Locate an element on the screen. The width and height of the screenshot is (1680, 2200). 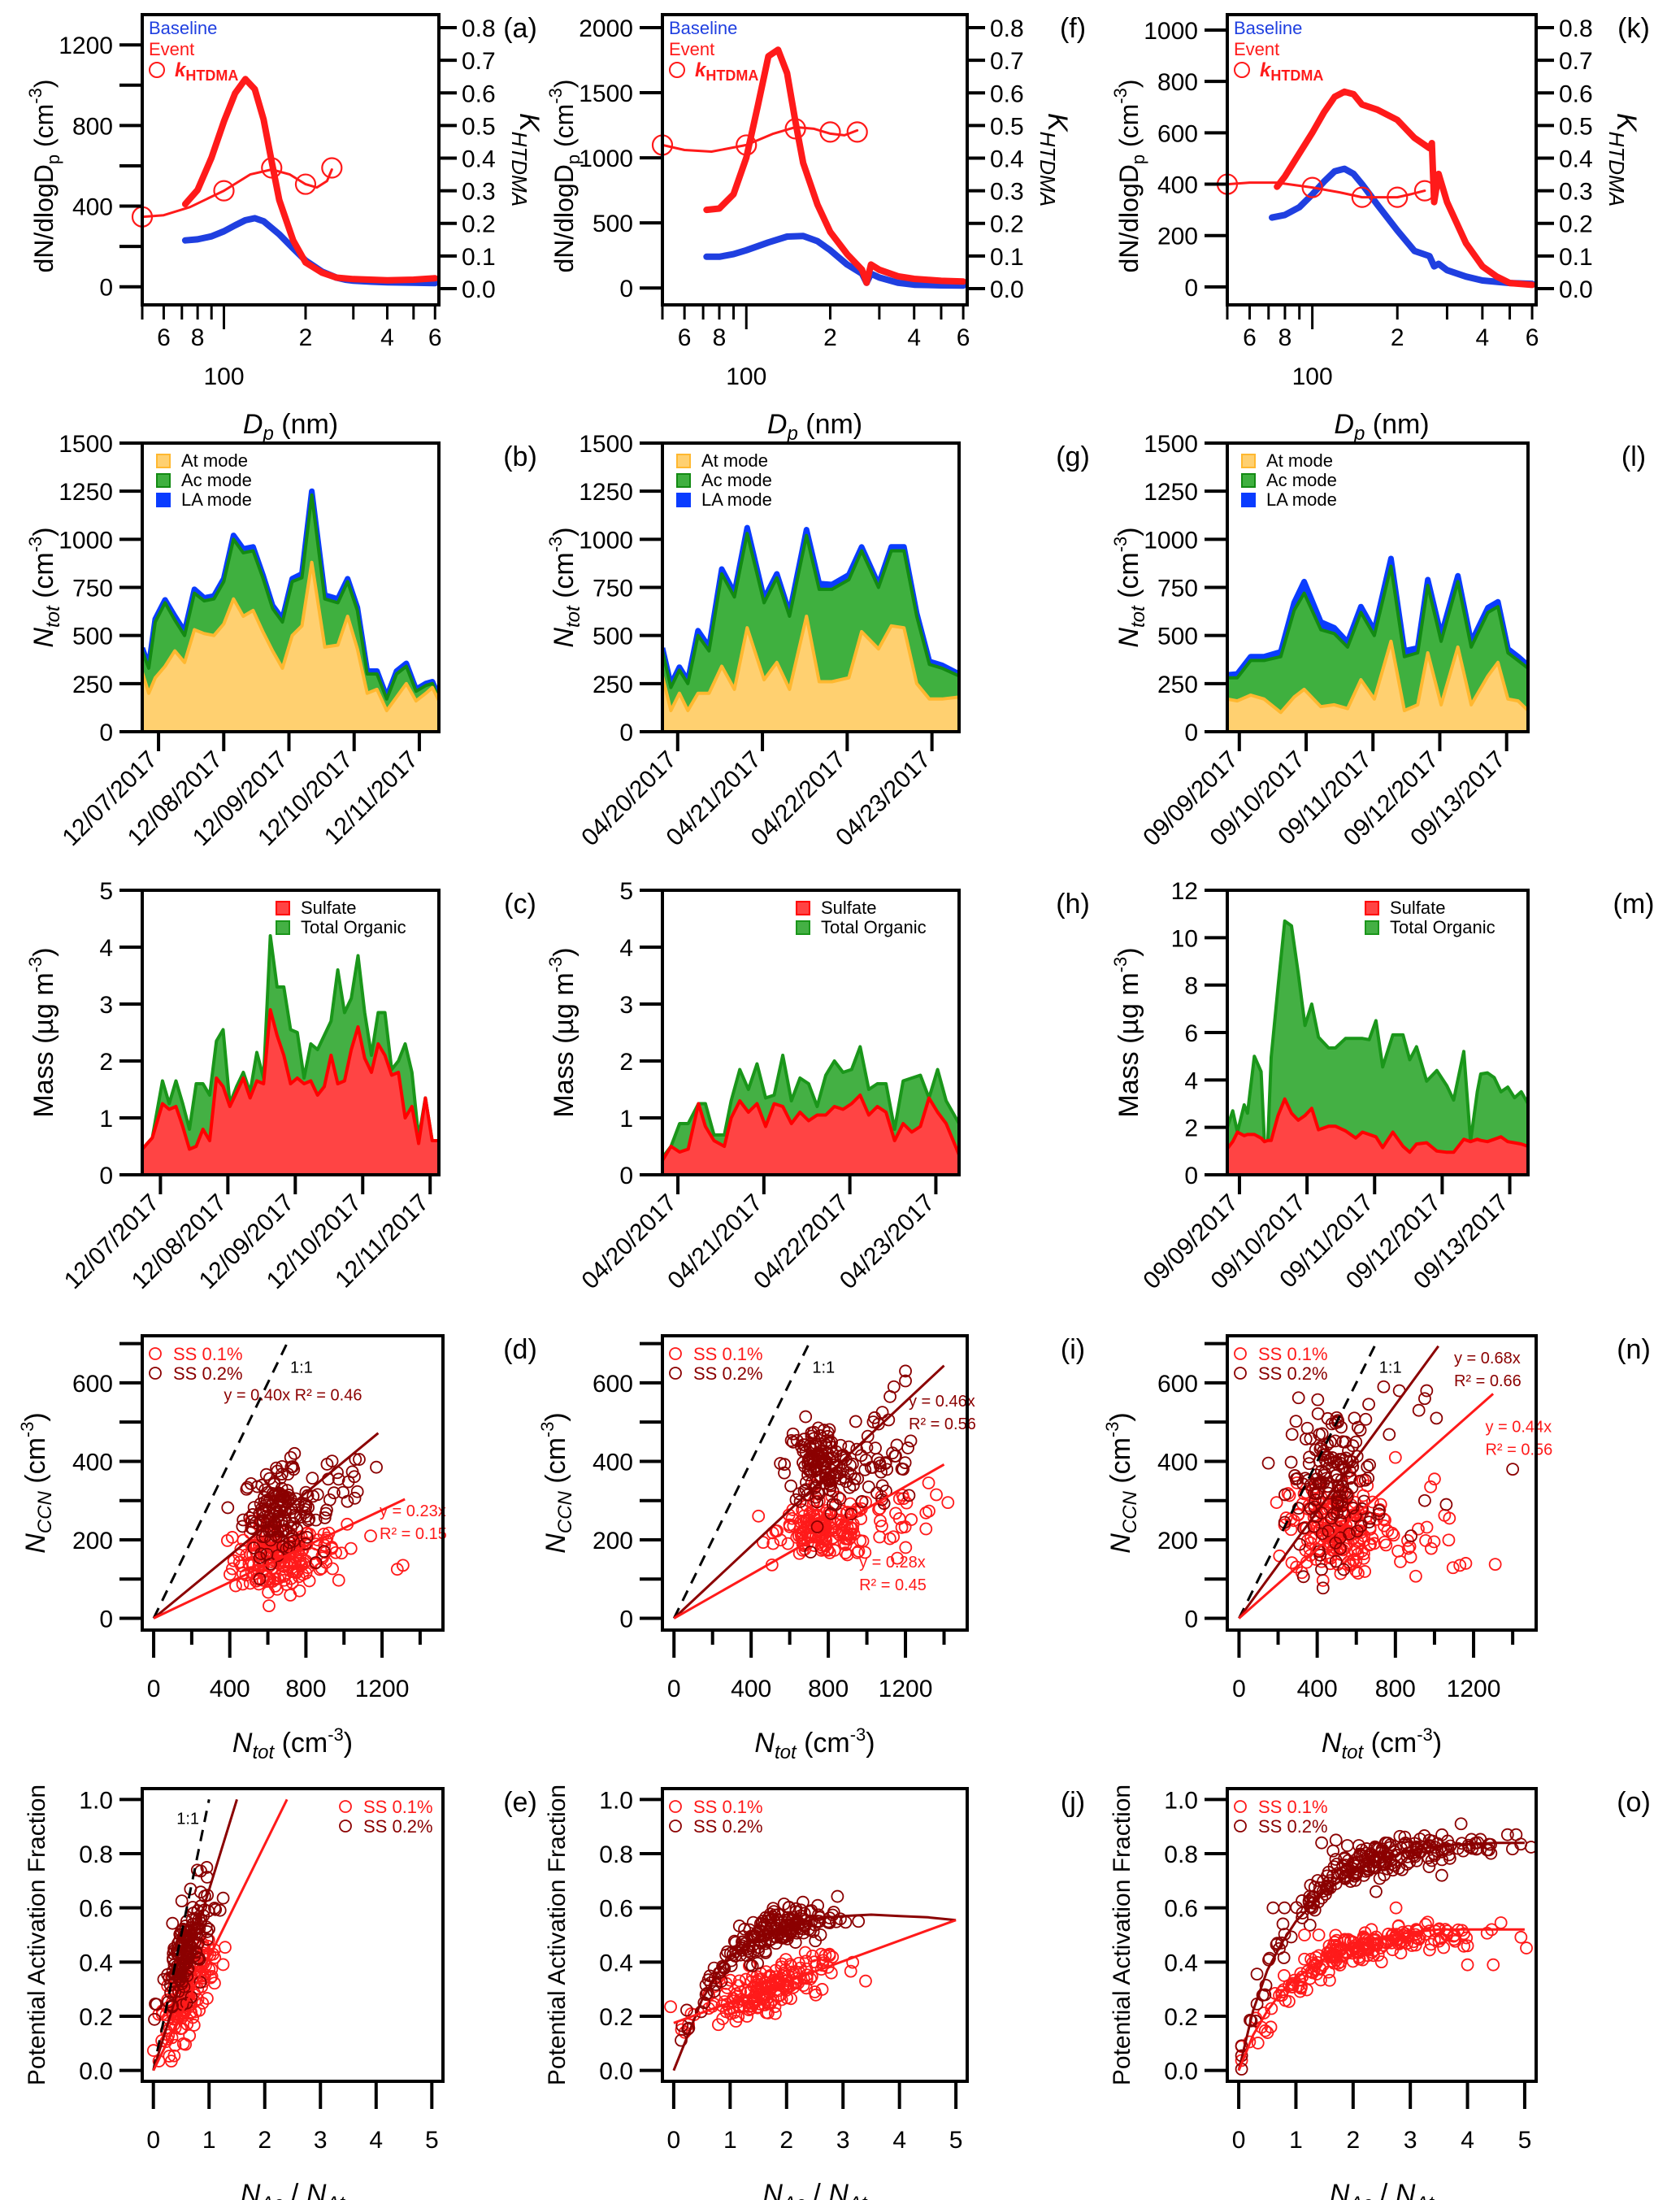
y-tick-label: 400 is located at coordinates (93, 207).